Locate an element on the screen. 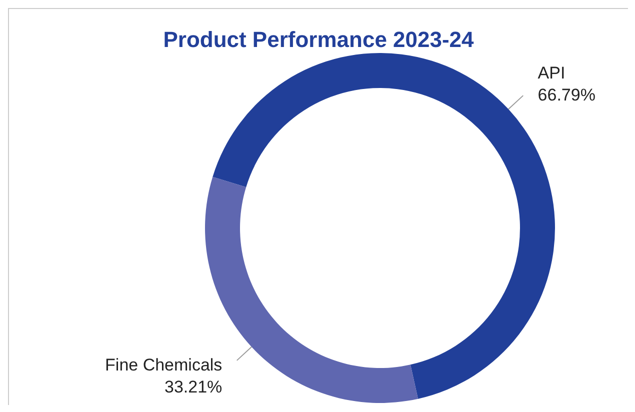  slice-label: API is located at coordinates (552, 73).